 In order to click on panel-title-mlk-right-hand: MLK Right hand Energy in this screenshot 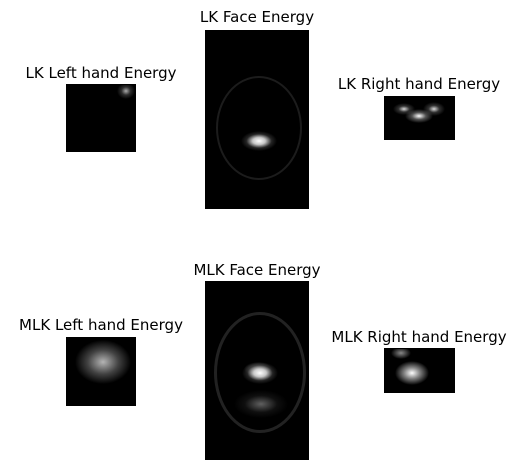, I will do `click(419, 337)`.